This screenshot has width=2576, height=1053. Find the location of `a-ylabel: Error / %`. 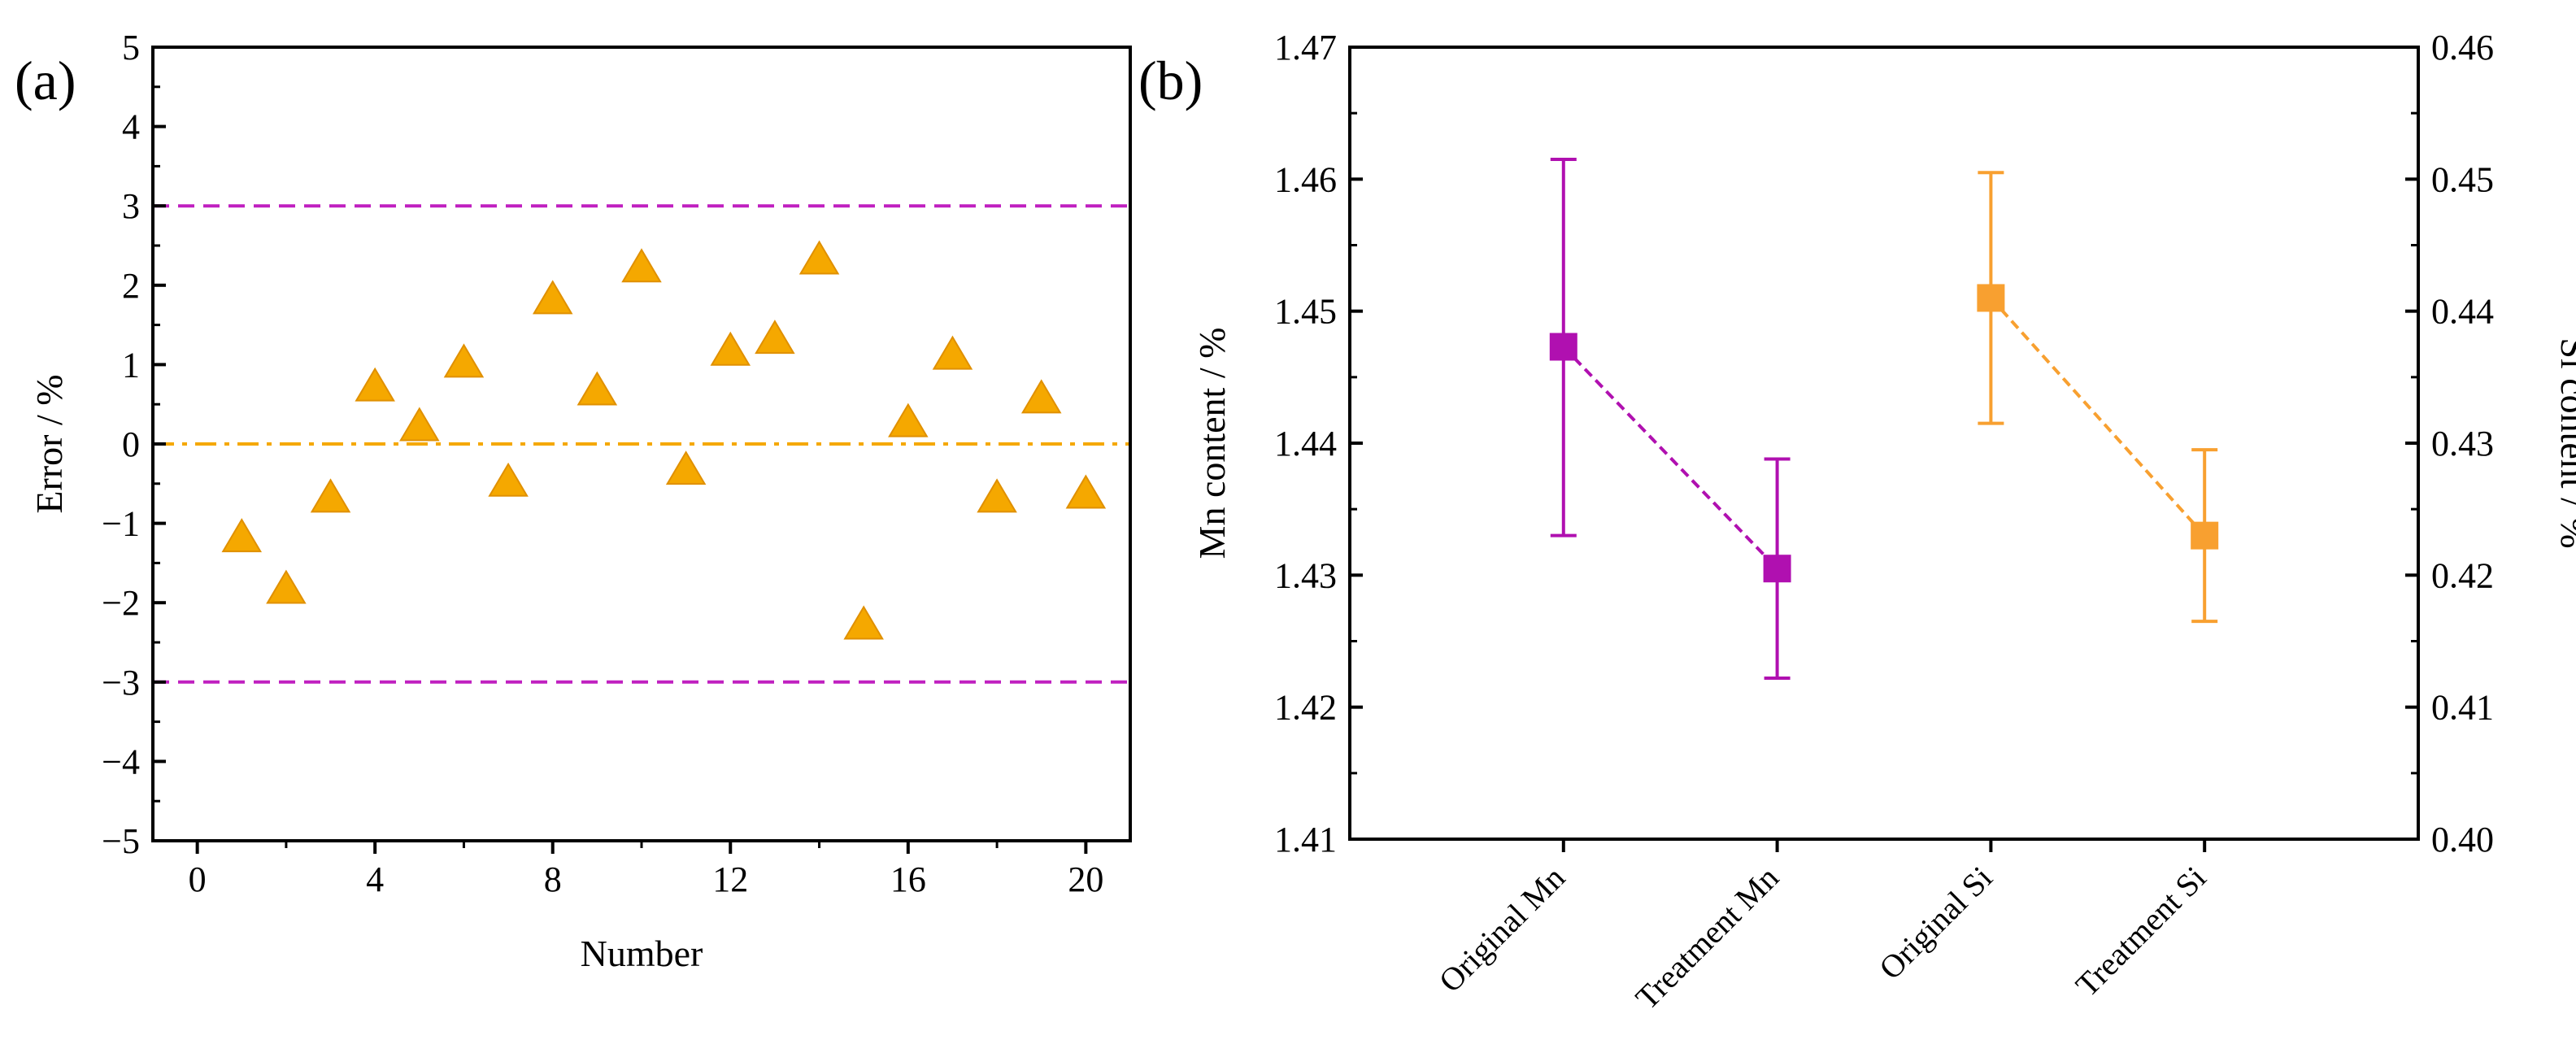

a-ylabel: Error / % is located at coordinates (49, 443).